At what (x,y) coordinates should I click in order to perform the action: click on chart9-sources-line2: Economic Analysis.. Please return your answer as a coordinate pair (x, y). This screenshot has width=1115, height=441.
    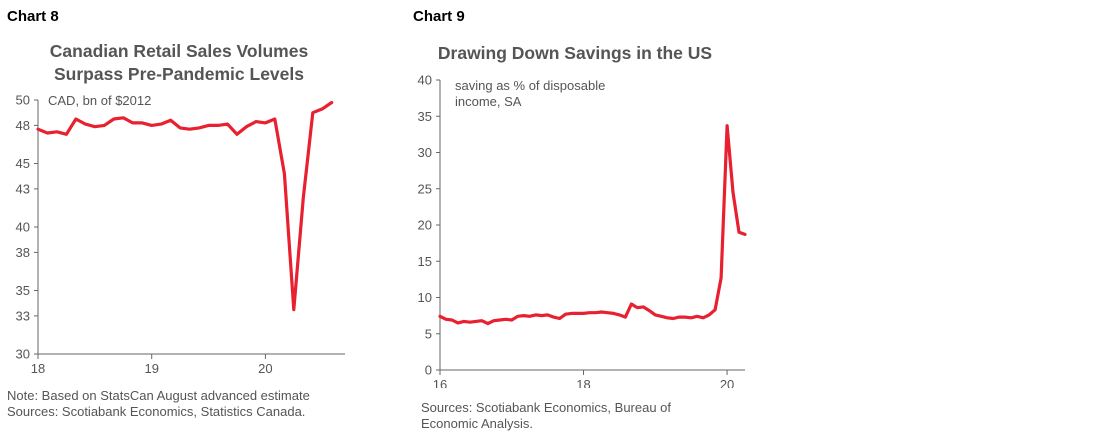
    Looking at the image, I should click on (477, 423).